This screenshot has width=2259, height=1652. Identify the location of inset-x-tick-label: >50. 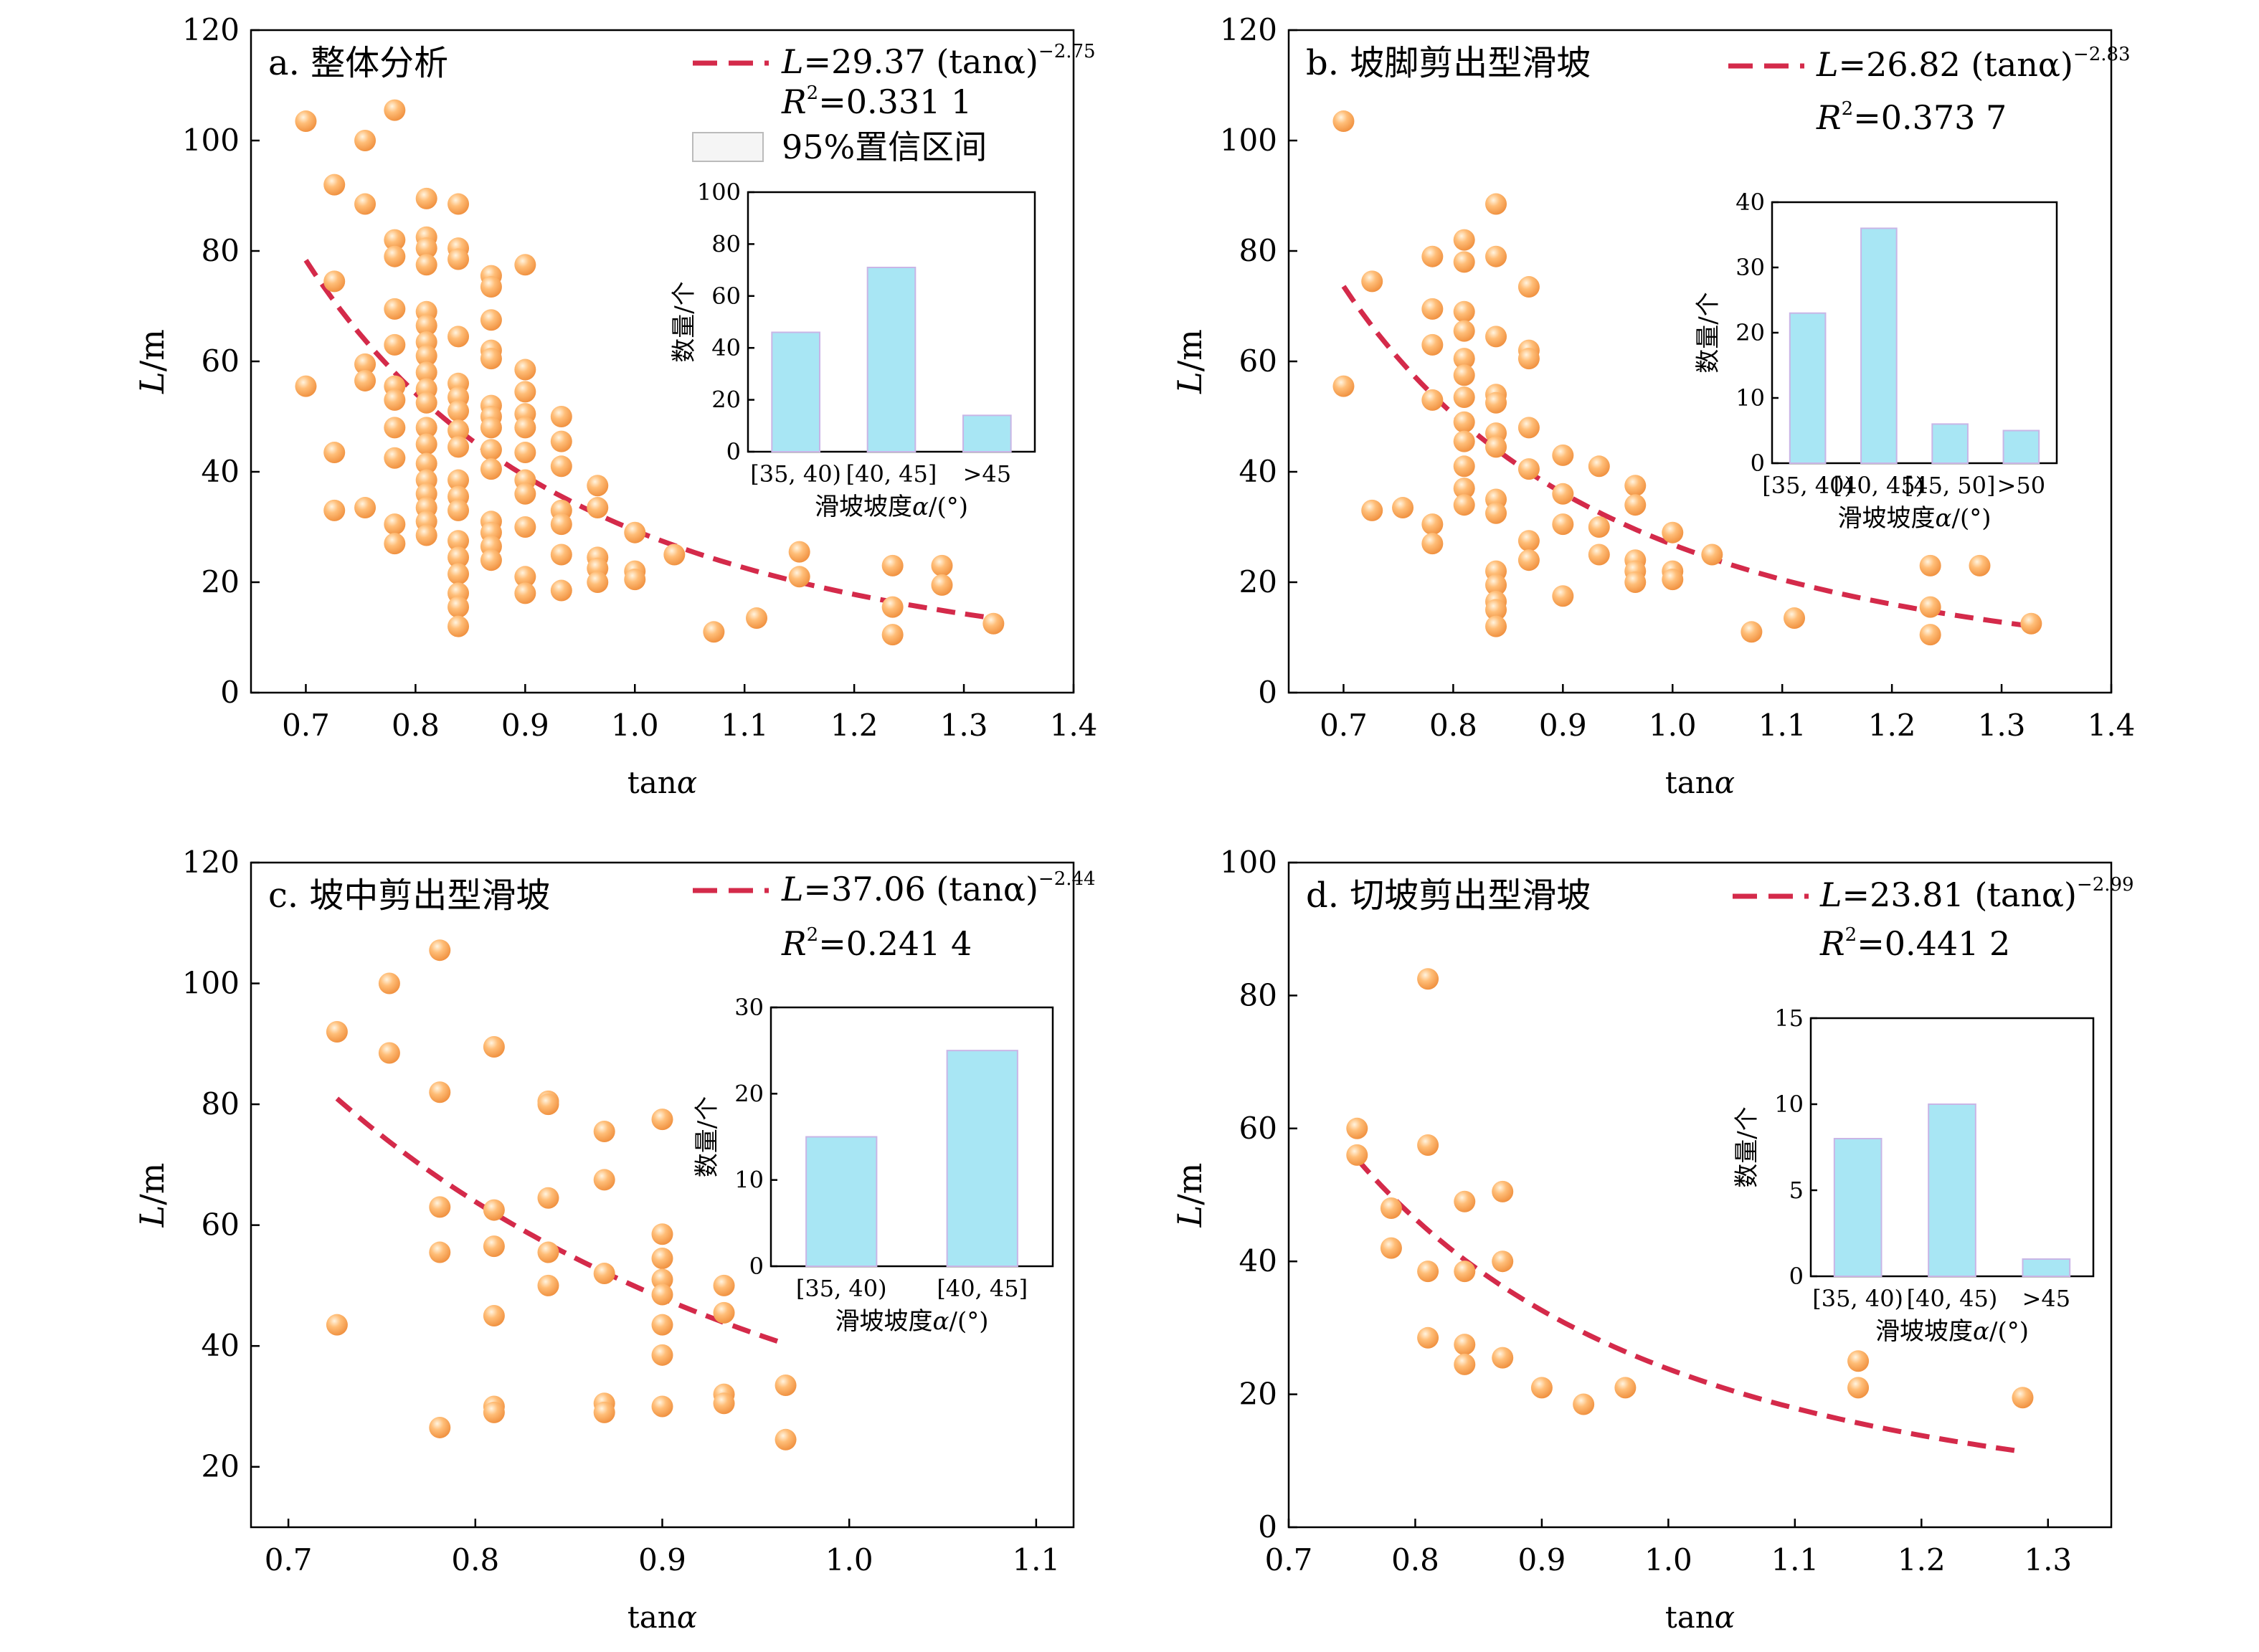
(2022, 485).